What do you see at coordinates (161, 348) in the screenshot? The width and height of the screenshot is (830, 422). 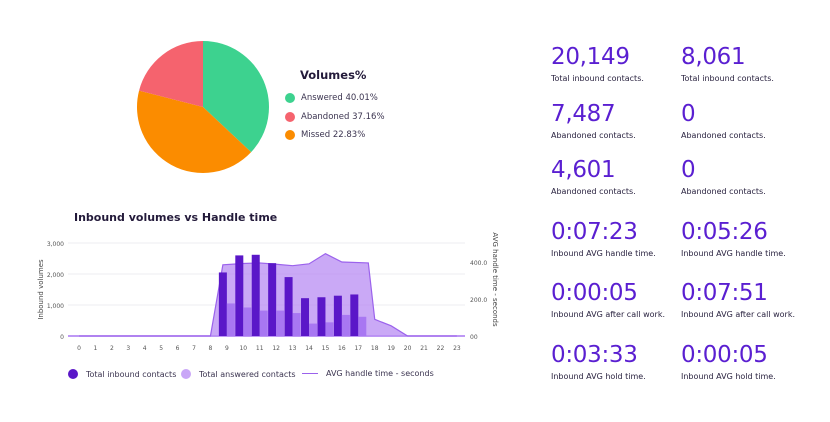 I see `x-tick-label: 5` at bounding box center [161, 348].